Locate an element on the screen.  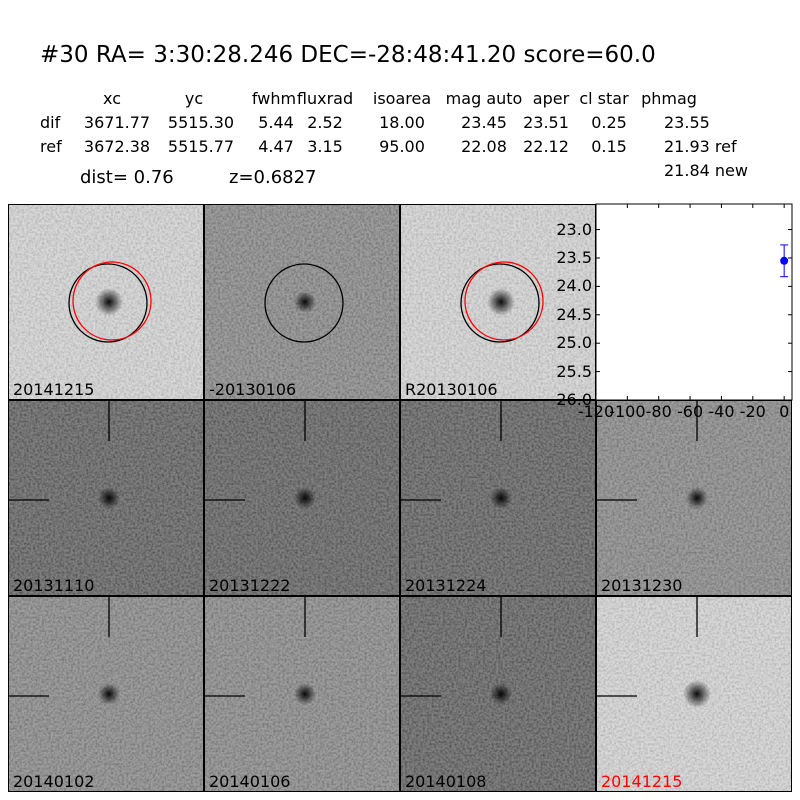
table-cell: 3672.38 is located at coordinates (117, 146).